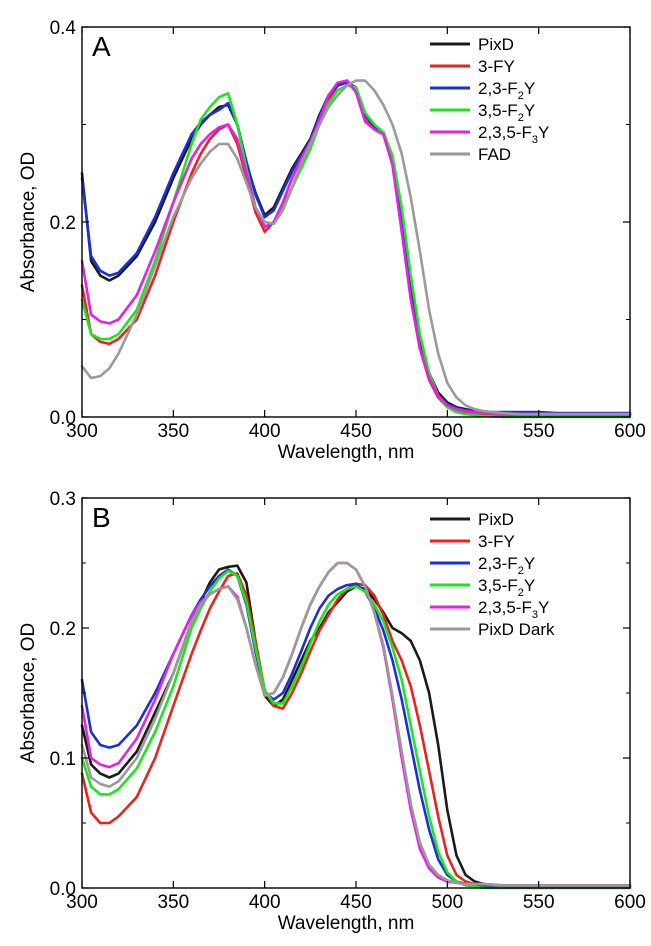 Image resolution: width=651 pixels, height=946 pixels. I want to click on legend-label: FAD, so click(494, 154).